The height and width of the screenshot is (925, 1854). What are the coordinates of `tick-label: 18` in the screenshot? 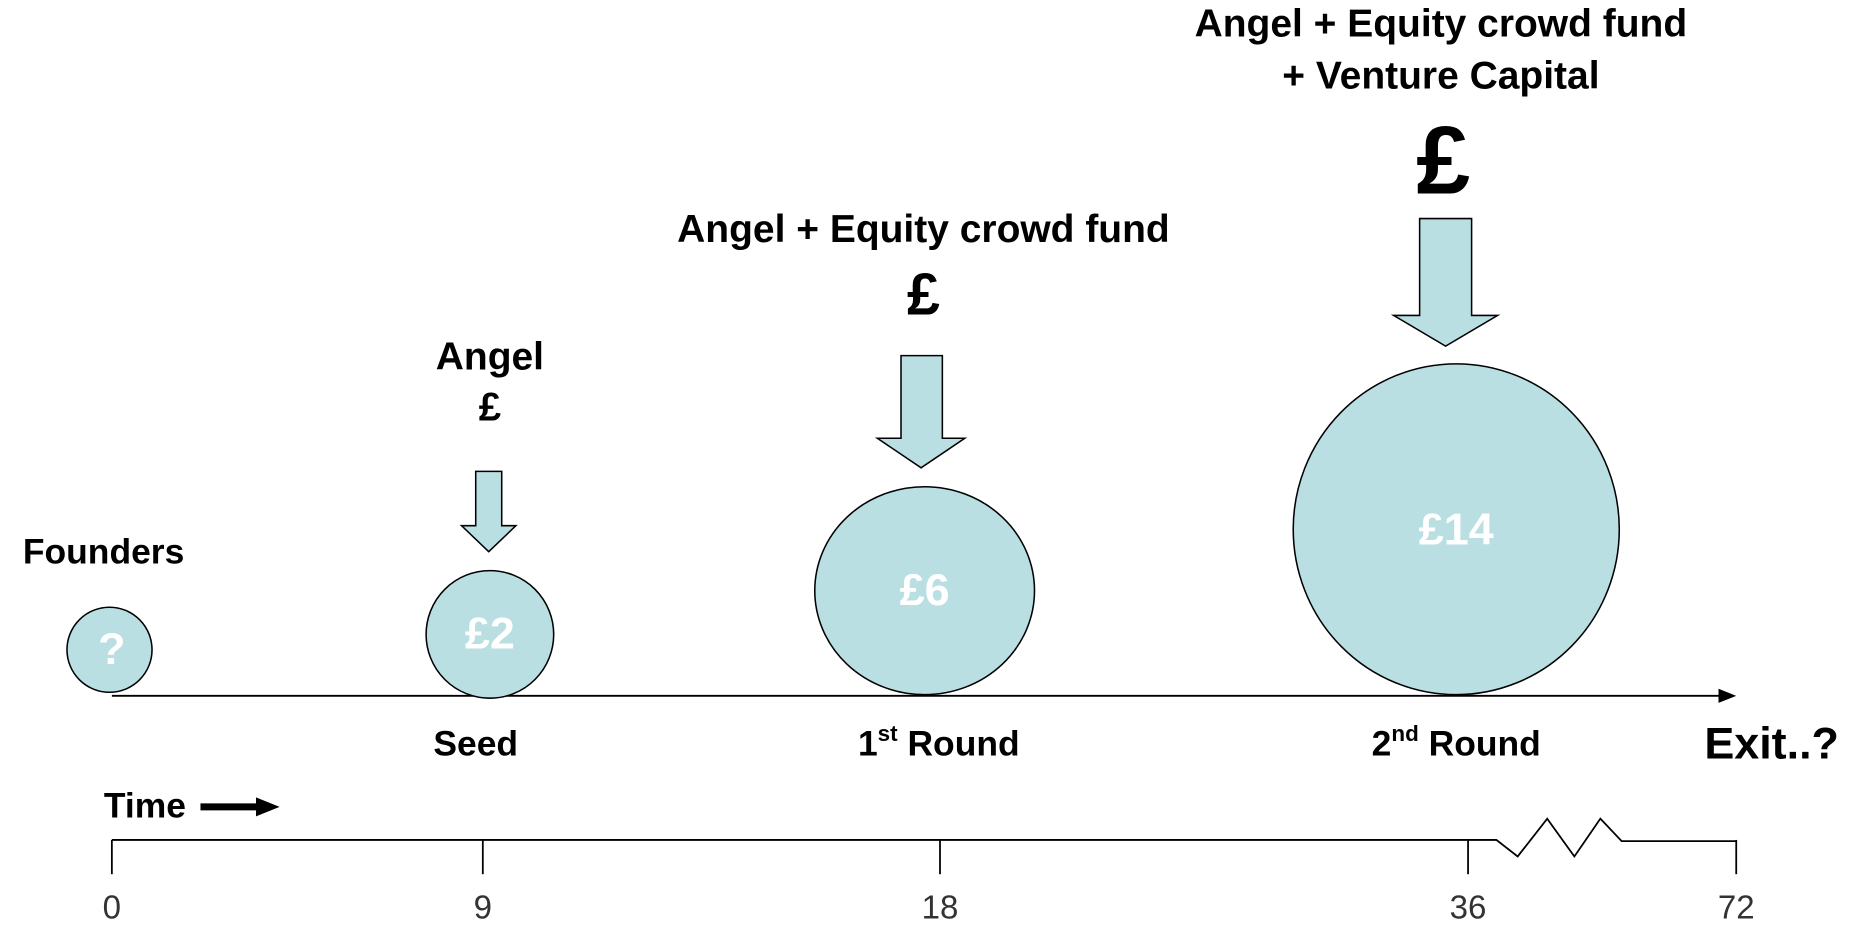 It's located at (940, 907).